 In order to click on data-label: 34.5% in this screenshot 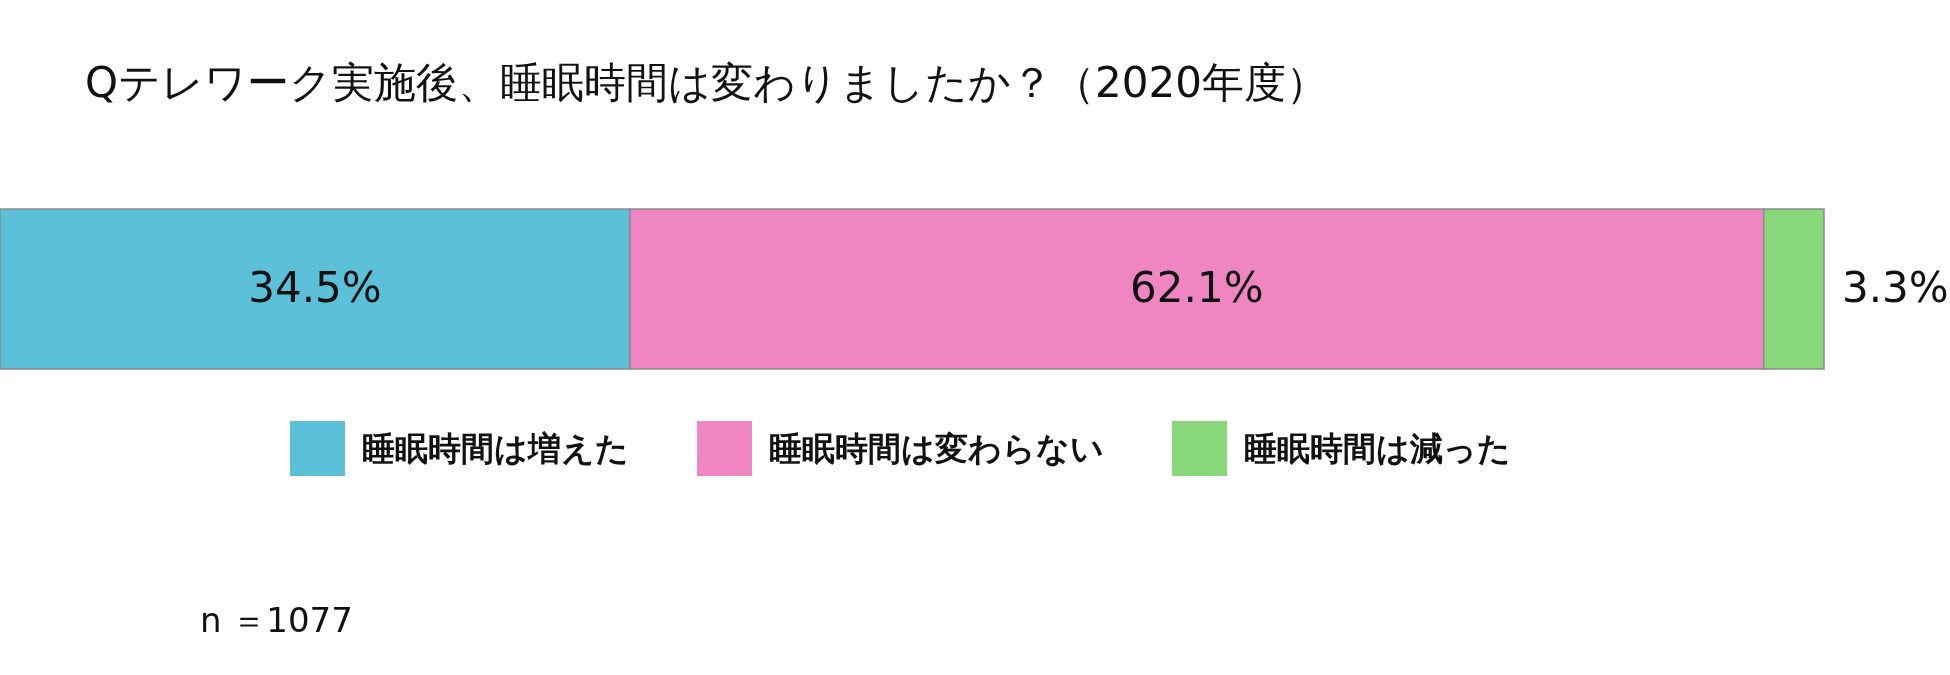, I will do `click(315, 287)`.